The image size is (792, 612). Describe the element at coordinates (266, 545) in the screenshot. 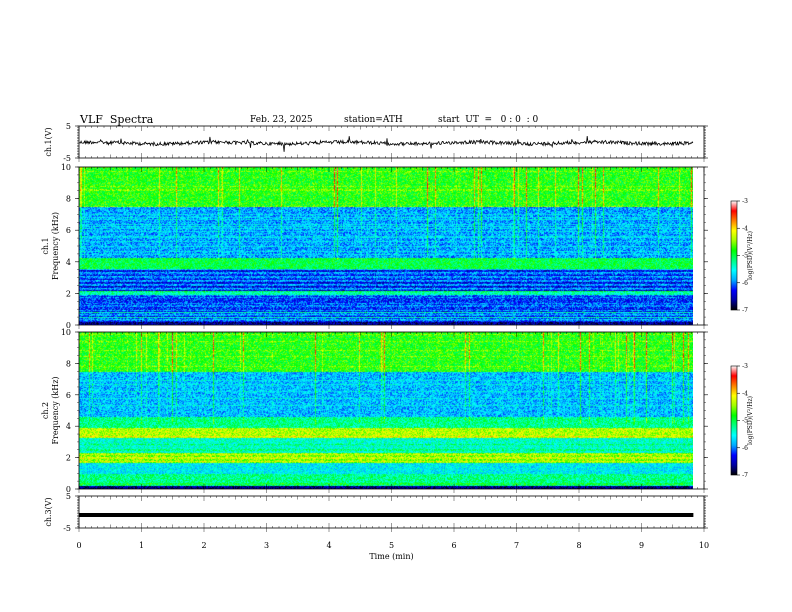

I see `x-tick-label: 3` at that location.